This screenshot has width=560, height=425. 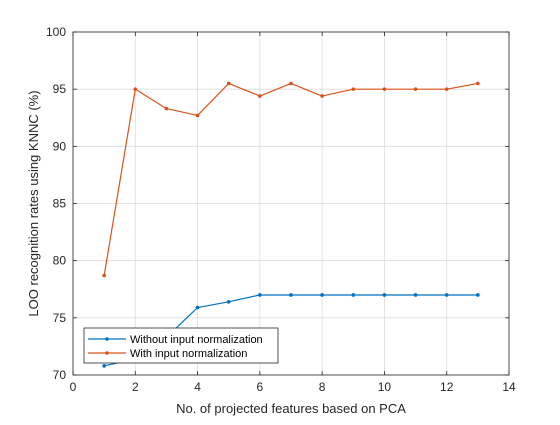 What do you see at coordinates (107, 339) in the screenshot?
I see `legend-marker-without-normalization` at bounding box center [107, 339].